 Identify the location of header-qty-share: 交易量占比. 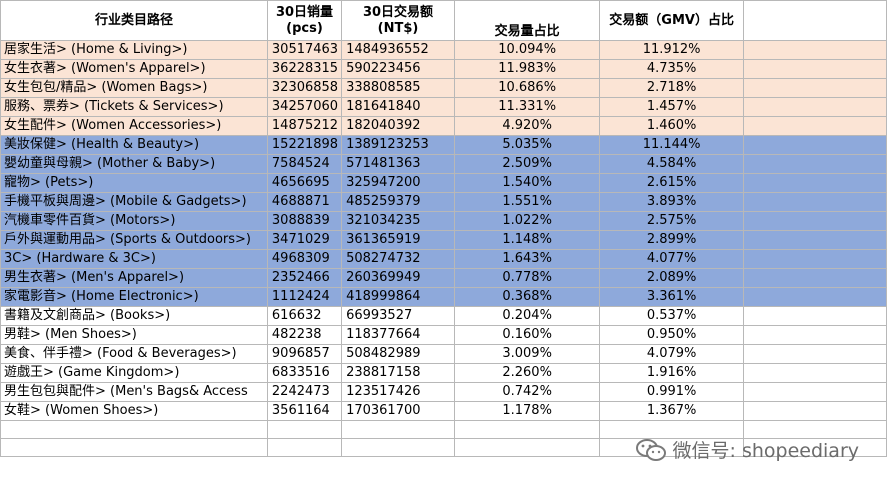
(527, 20).